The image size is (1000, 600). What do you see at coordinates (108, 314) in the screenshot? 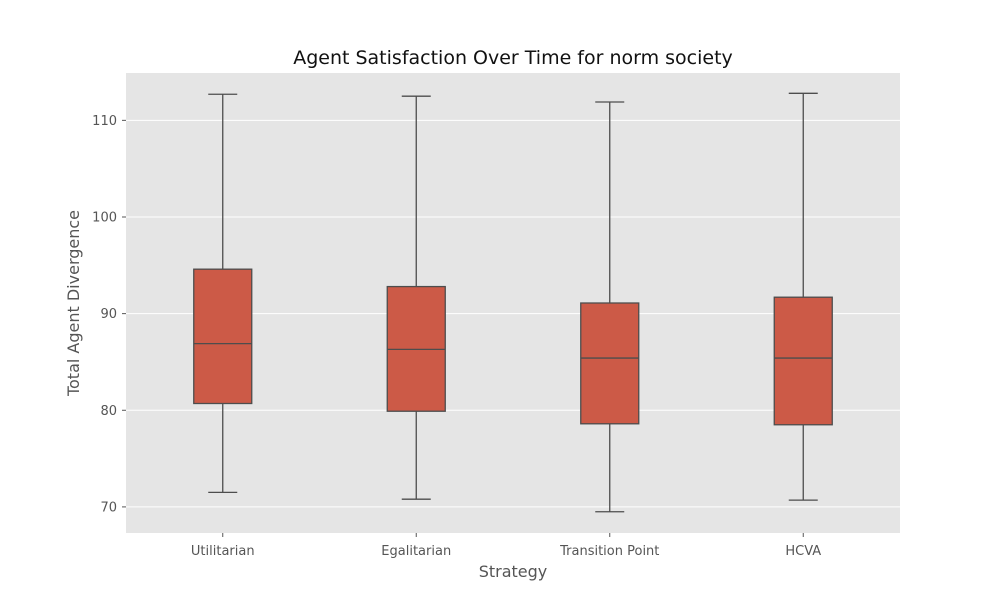
I see `y-tick-label: 90` at bounding box center [108, 314].